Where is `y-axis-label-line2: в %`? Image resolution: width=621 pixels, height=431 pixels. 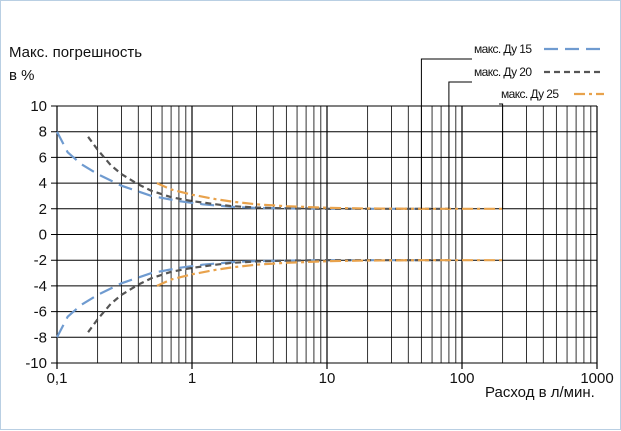 y-axis-label-line2: в % is located at coordinates (21, 75).